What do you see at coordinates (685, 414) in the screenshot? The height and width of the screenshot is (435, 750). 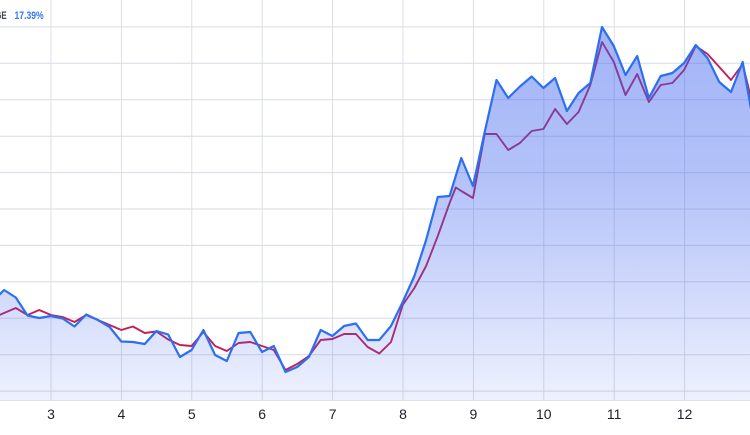 I see `svg-text: 12` at bounding box center [685, 414].